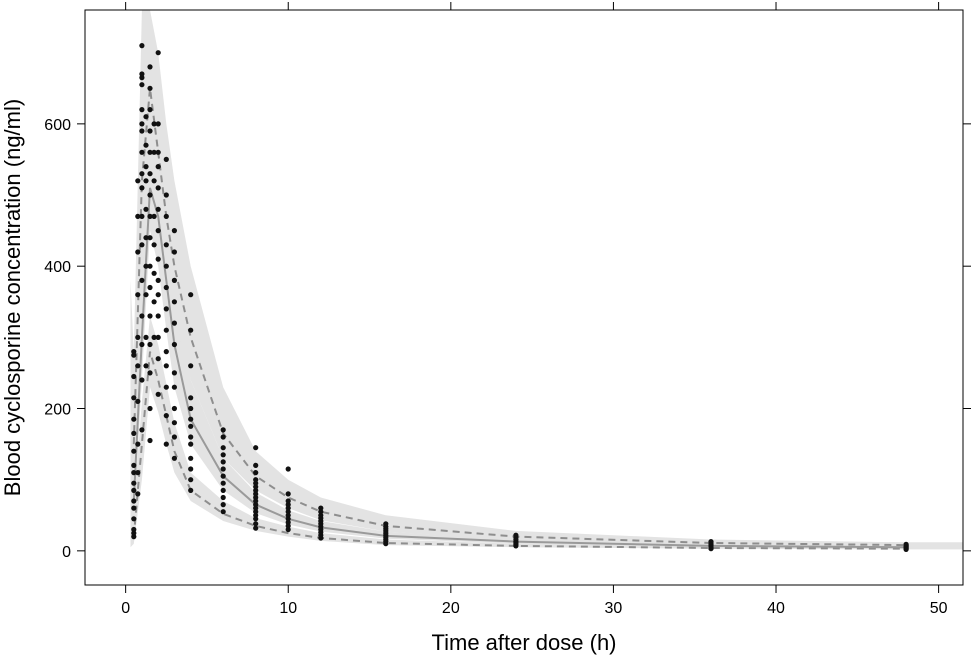 This screenshot has height=658, width=974. What do you see at coordinates (776, 608) in the screenshot?
I see `x-tick-label: 40` at bounding box center [776, 608].